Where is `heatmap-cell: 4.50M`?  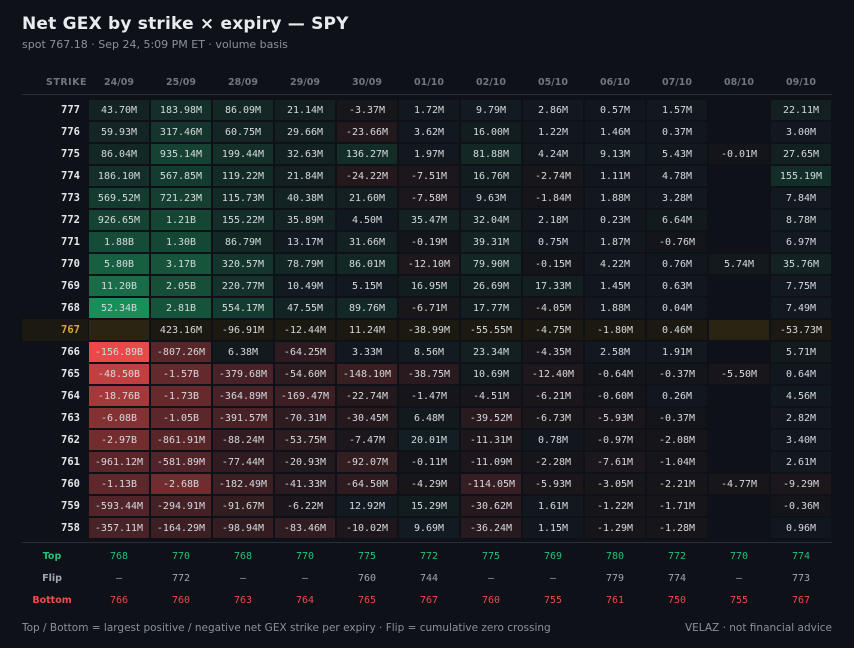
heatmap-cell: 4.50M is located at coordinates (367, 220).